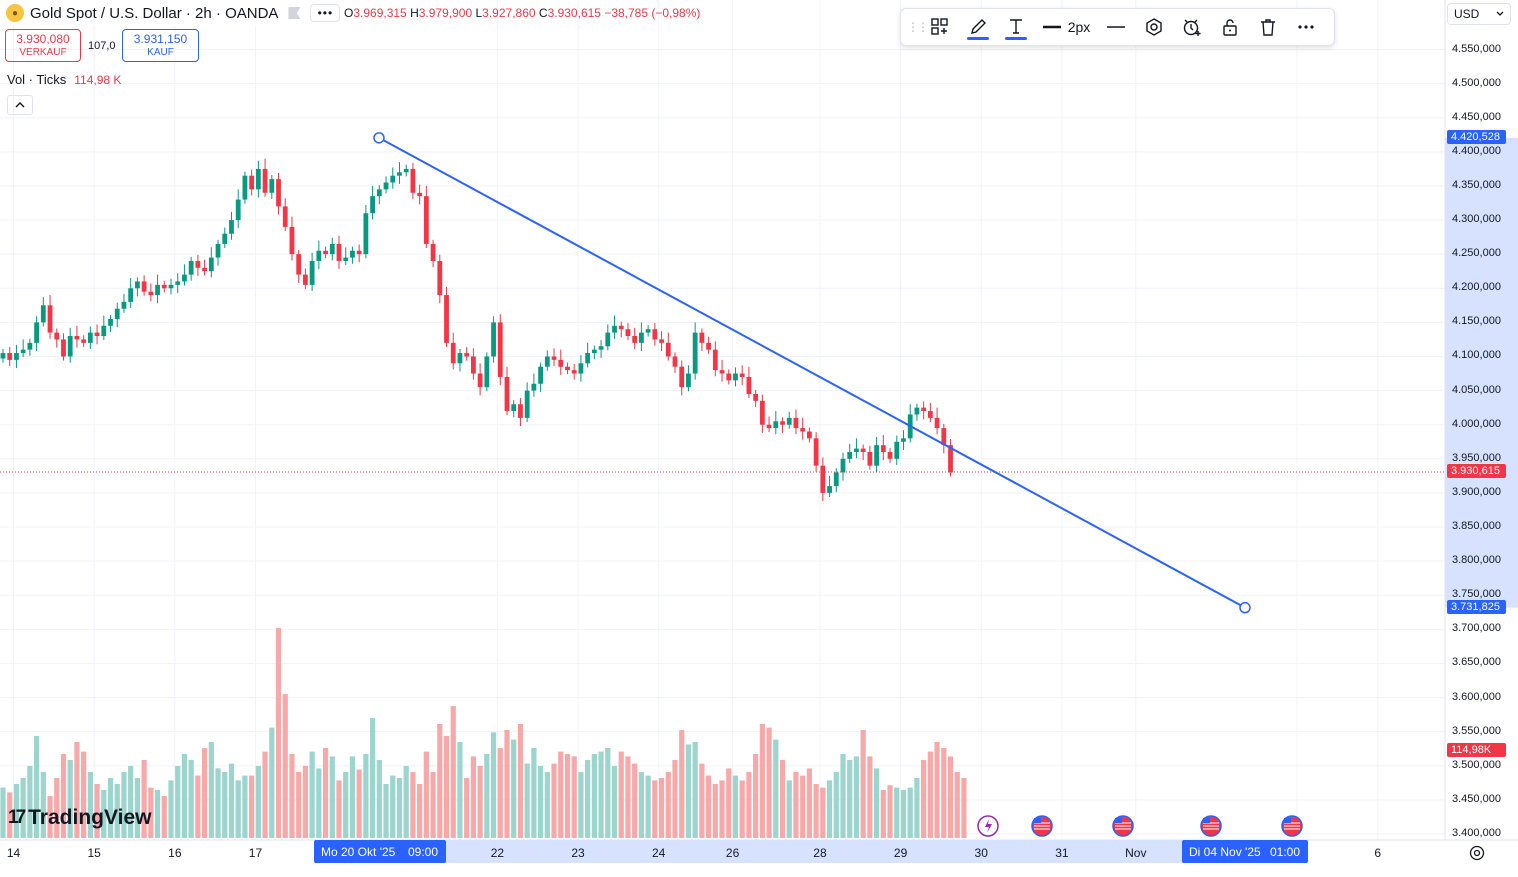 Image resolution: width=1518 pixels, height=877 pixels. Describe the element at coordinates (79, 818) in the screenshot. I see `tradingview-logo: 17 TradingView` at that location.